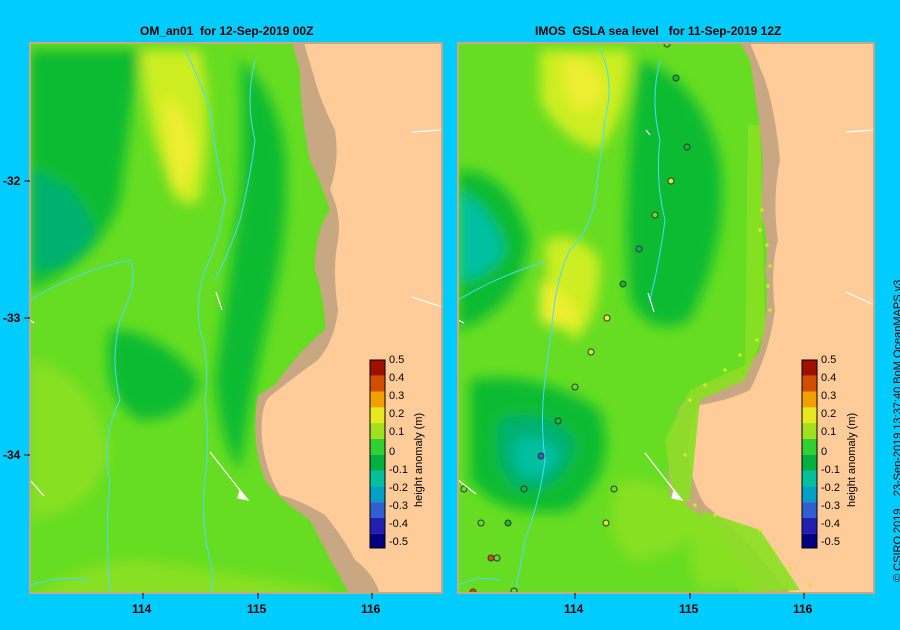  What do you see at coordinates (803, 609) in the screenshot?
I see `right-x-tick-label: 116` at bounding box center [803, 609].